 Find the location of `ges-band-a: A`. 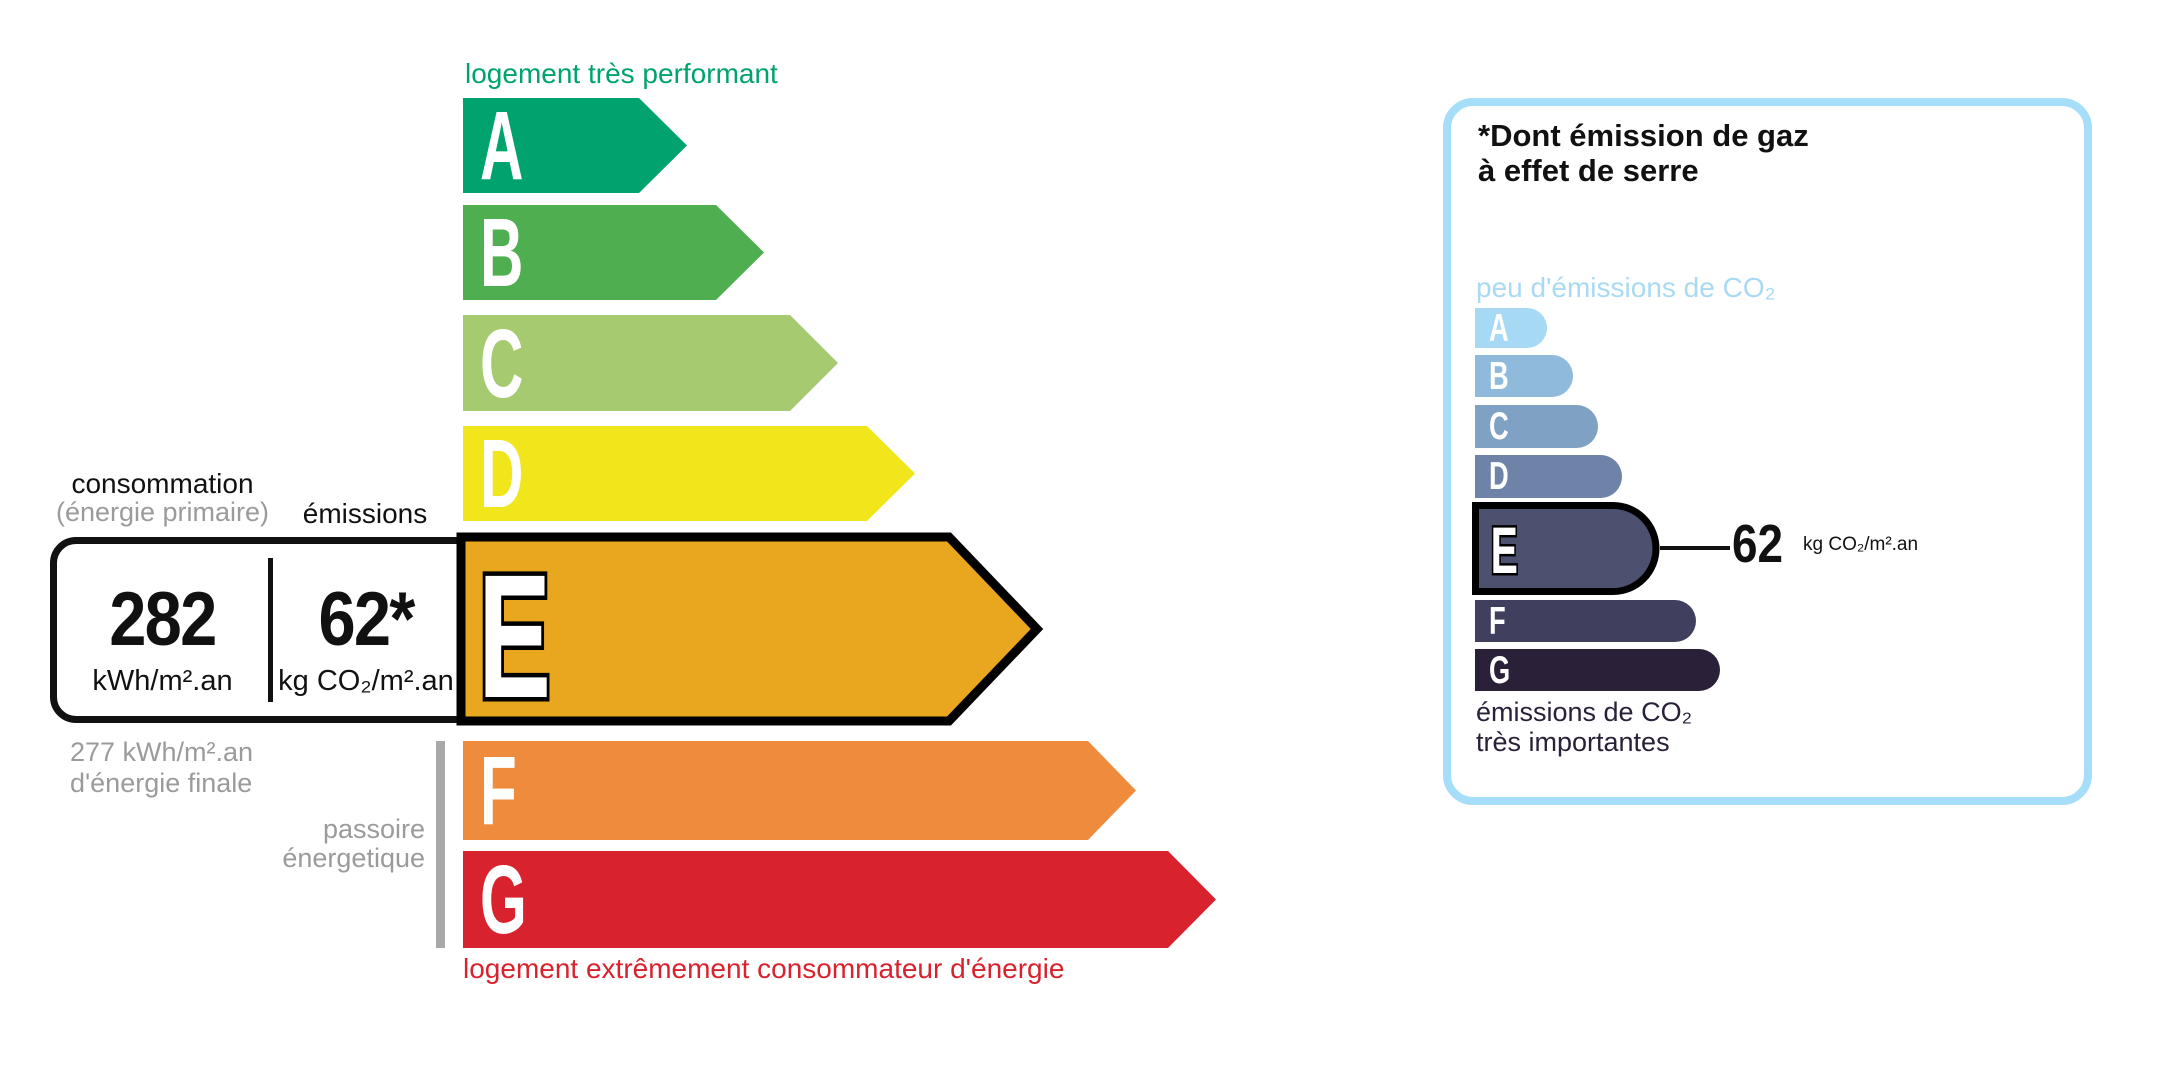

ges-band-a: A is located at coordinates (1511, 328).